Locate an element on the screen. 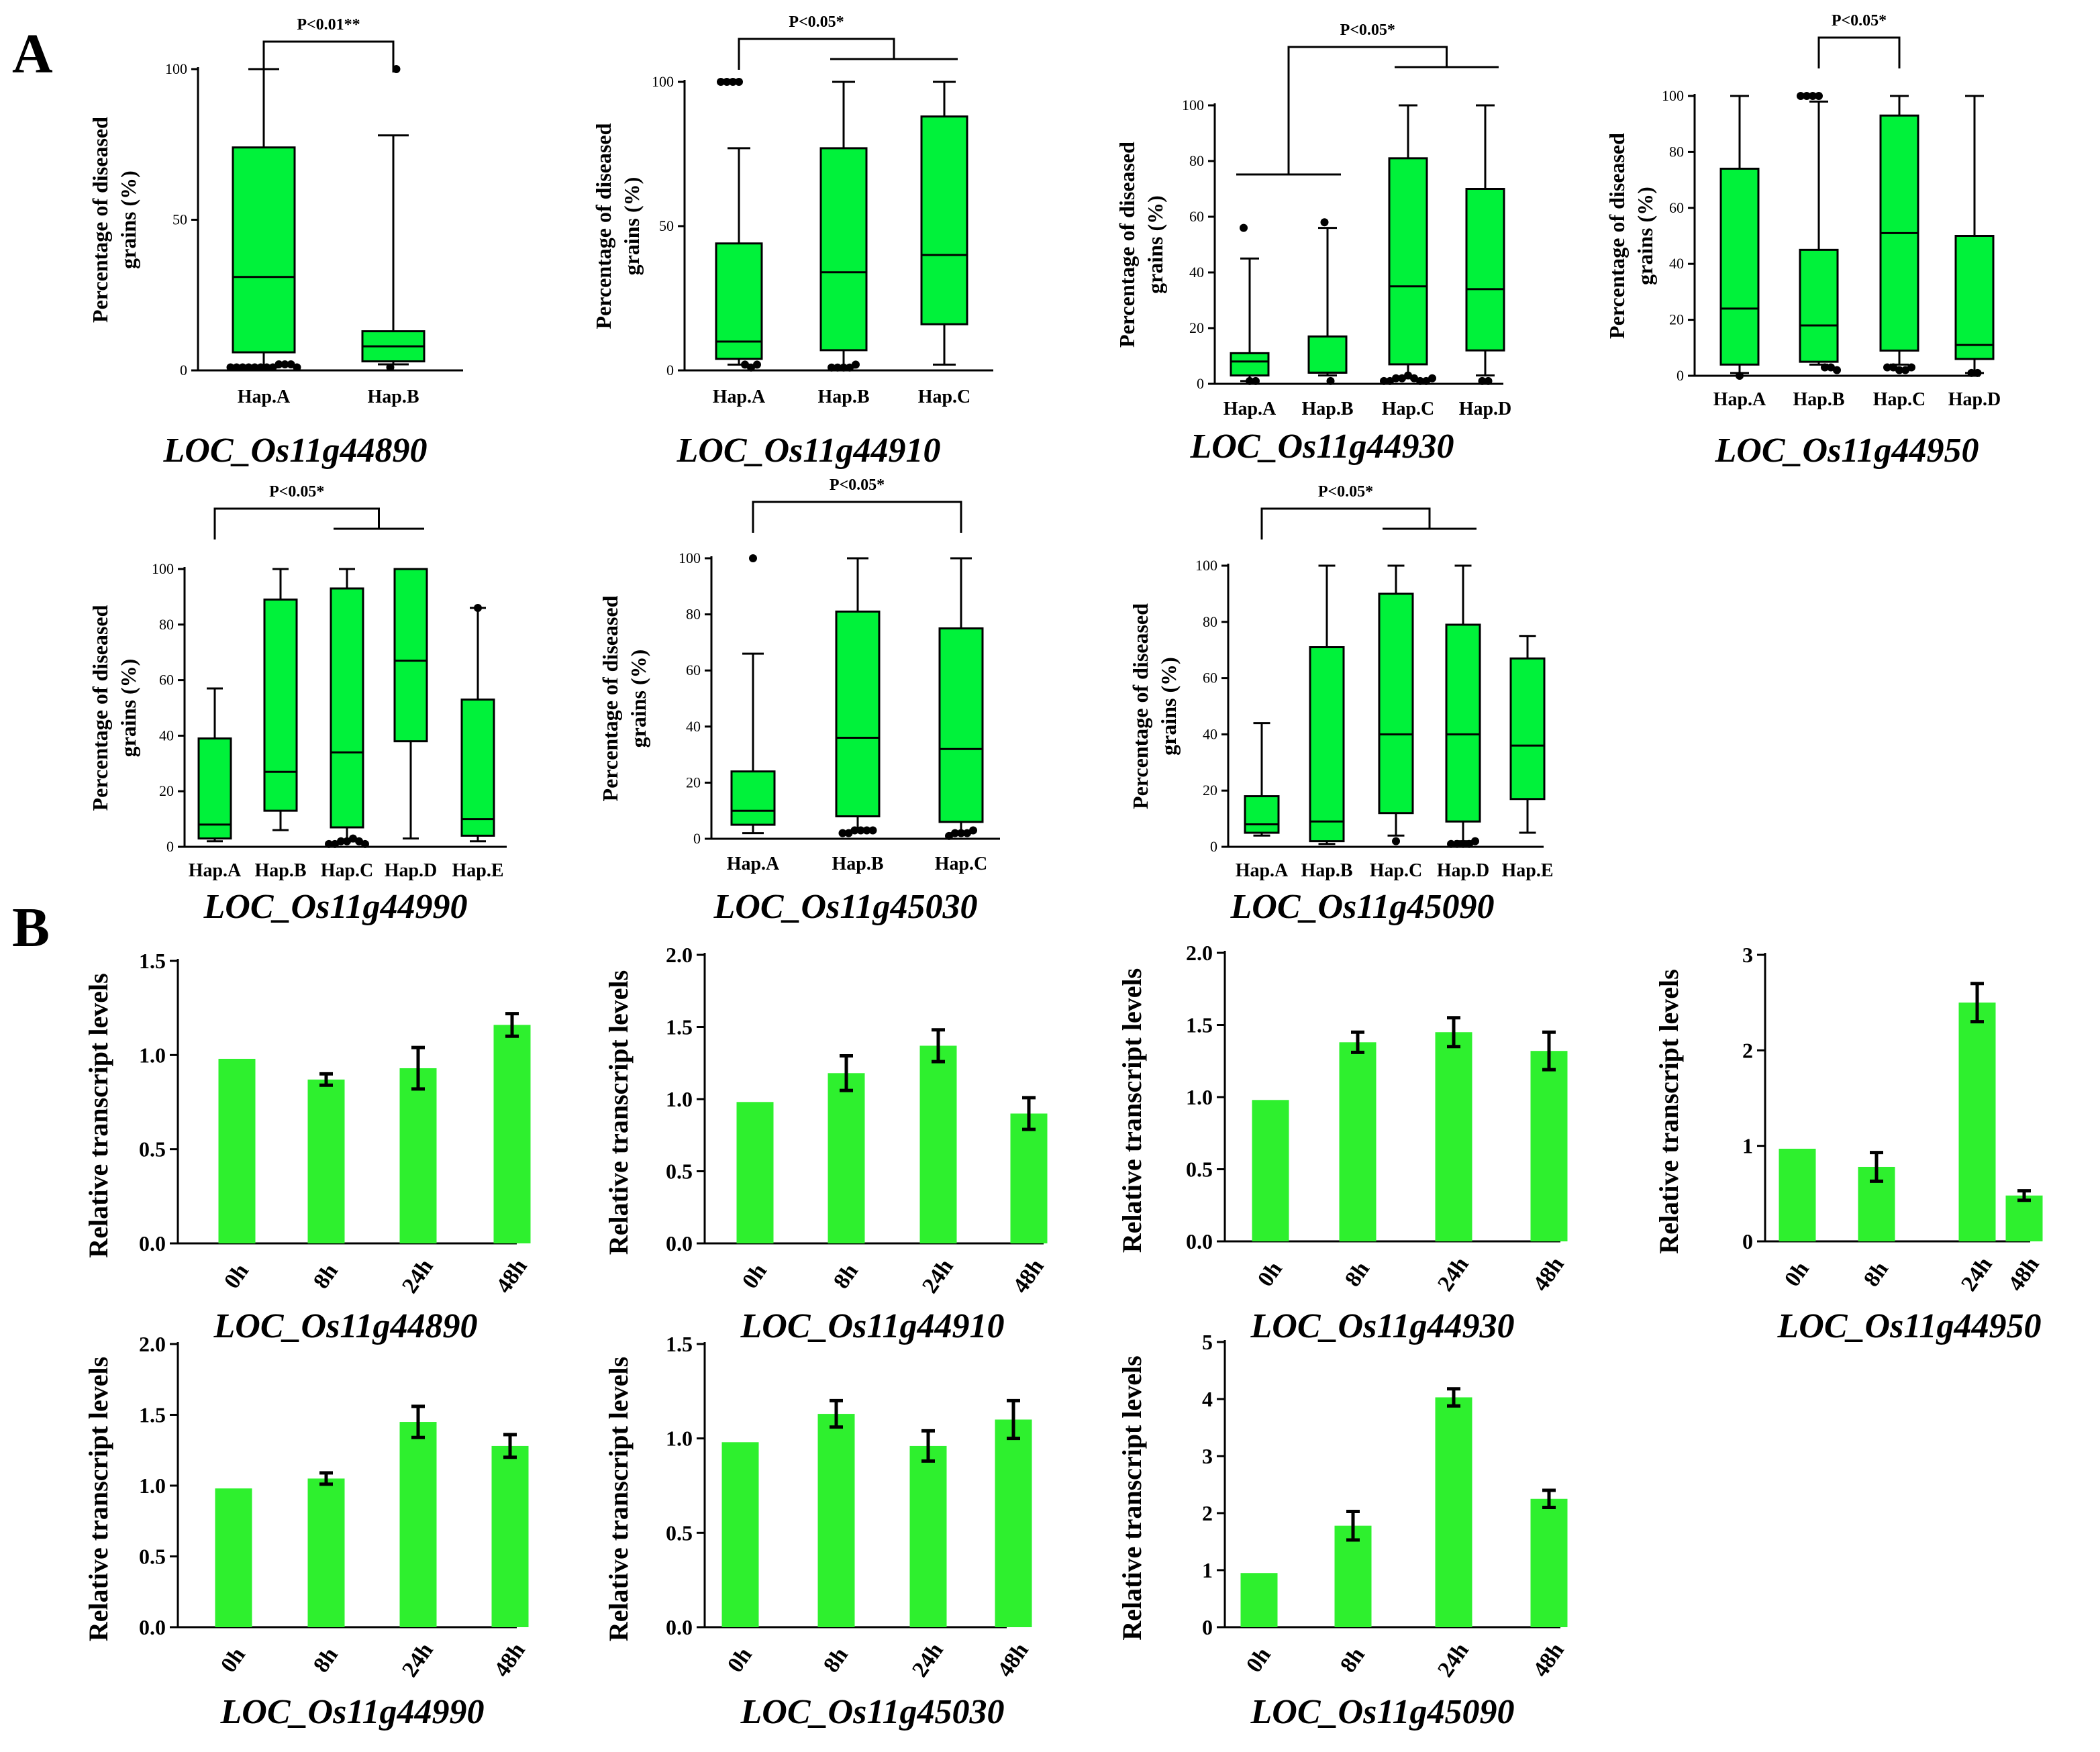 Image resolution: width=2100 pixels, height=1752 pixels. category-label: Hap.E is located at coordinates (1527, 870).